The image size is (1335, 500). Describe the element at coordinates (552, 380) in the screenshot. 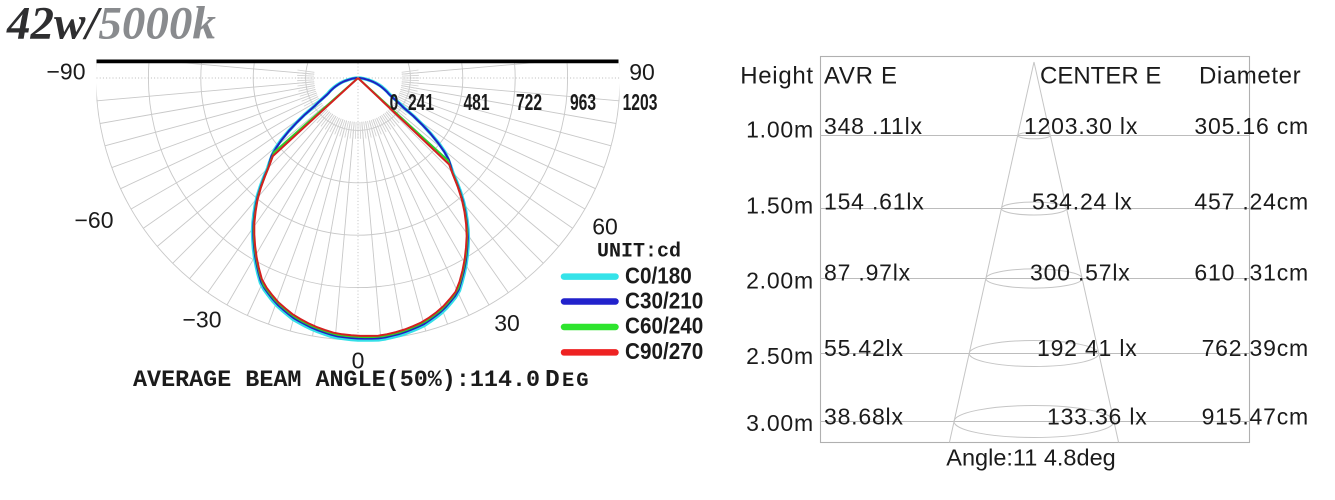

I see `svg-text: D` at that location.